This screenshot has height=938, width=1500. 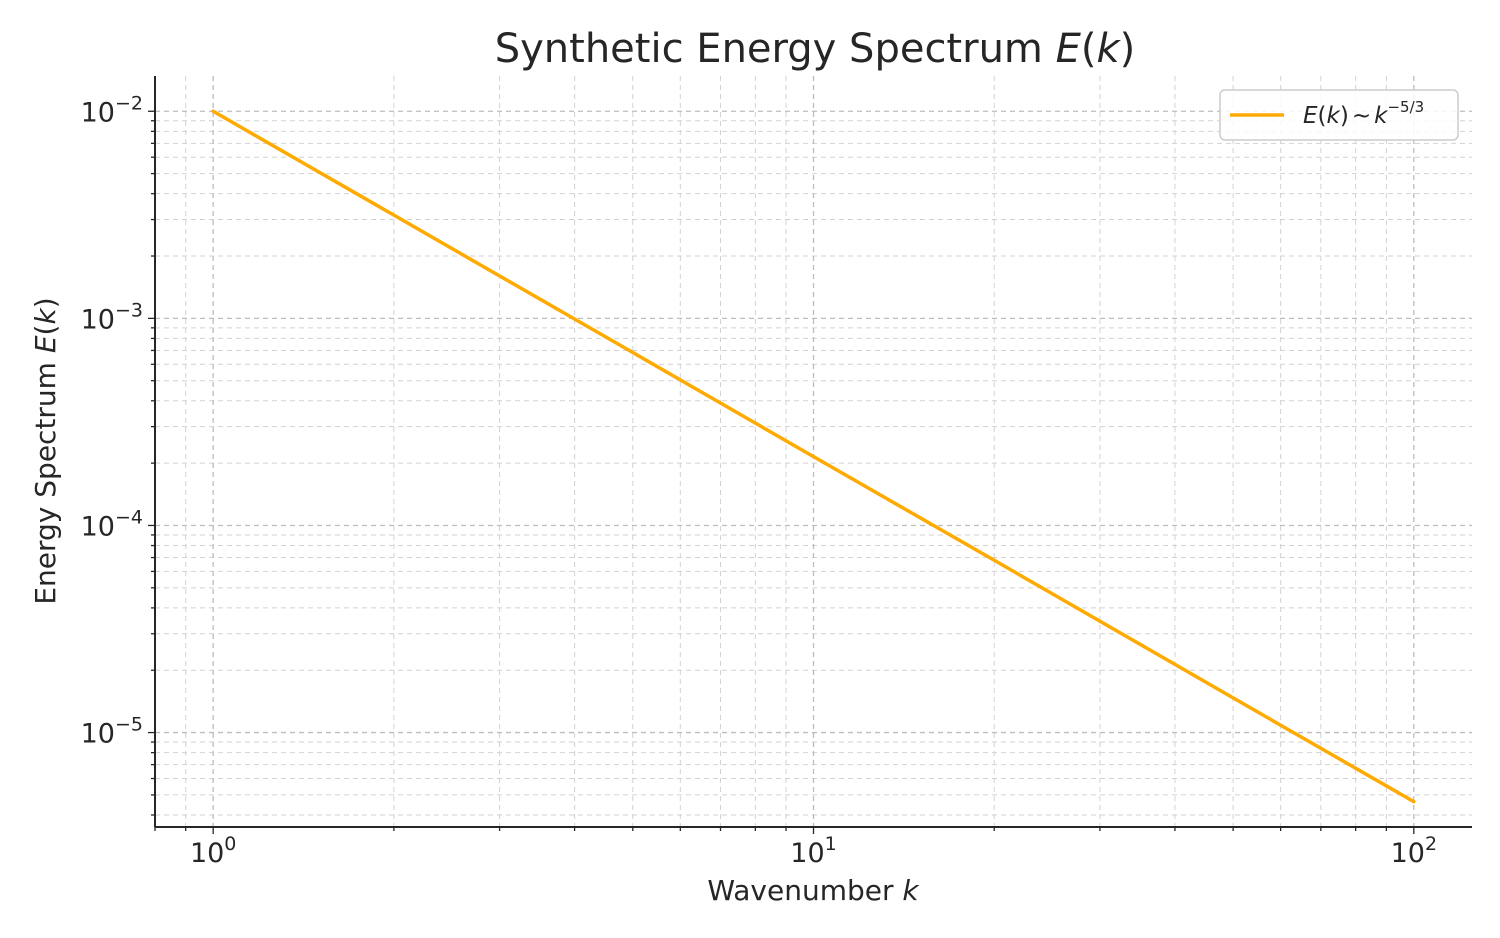 I want to click on x-tick-exponent: 0, so click(x=230, y=844).